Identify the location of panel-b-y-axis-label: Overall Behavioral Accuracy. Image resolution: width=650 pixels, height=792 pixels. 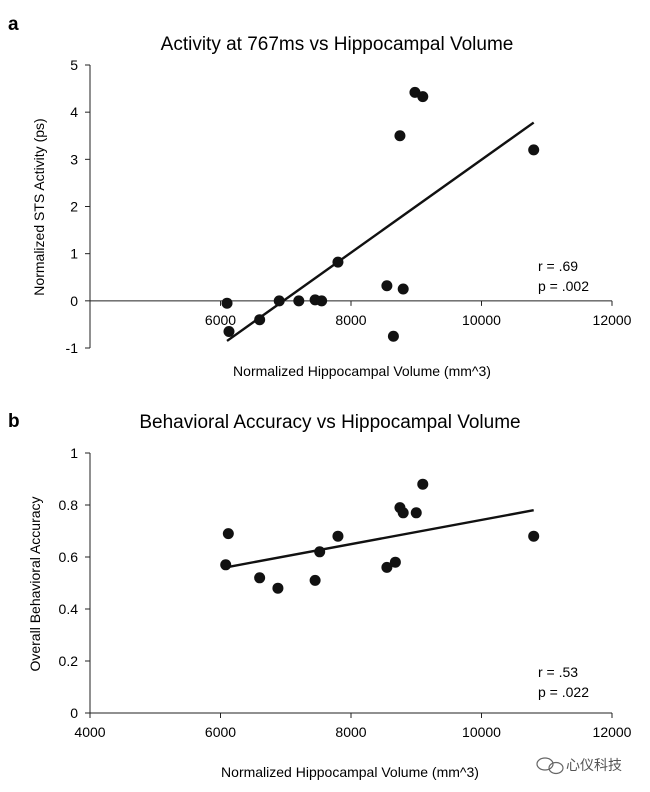
(35, 583).